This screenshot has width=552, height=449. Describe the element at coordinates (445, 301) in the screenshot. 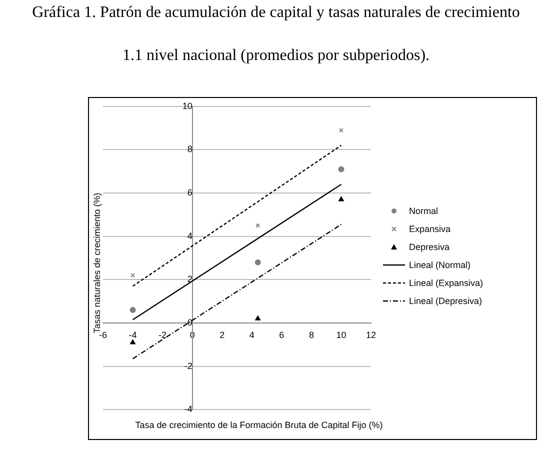

I see `legend-label: Lineal (Depresiva)` at that location.